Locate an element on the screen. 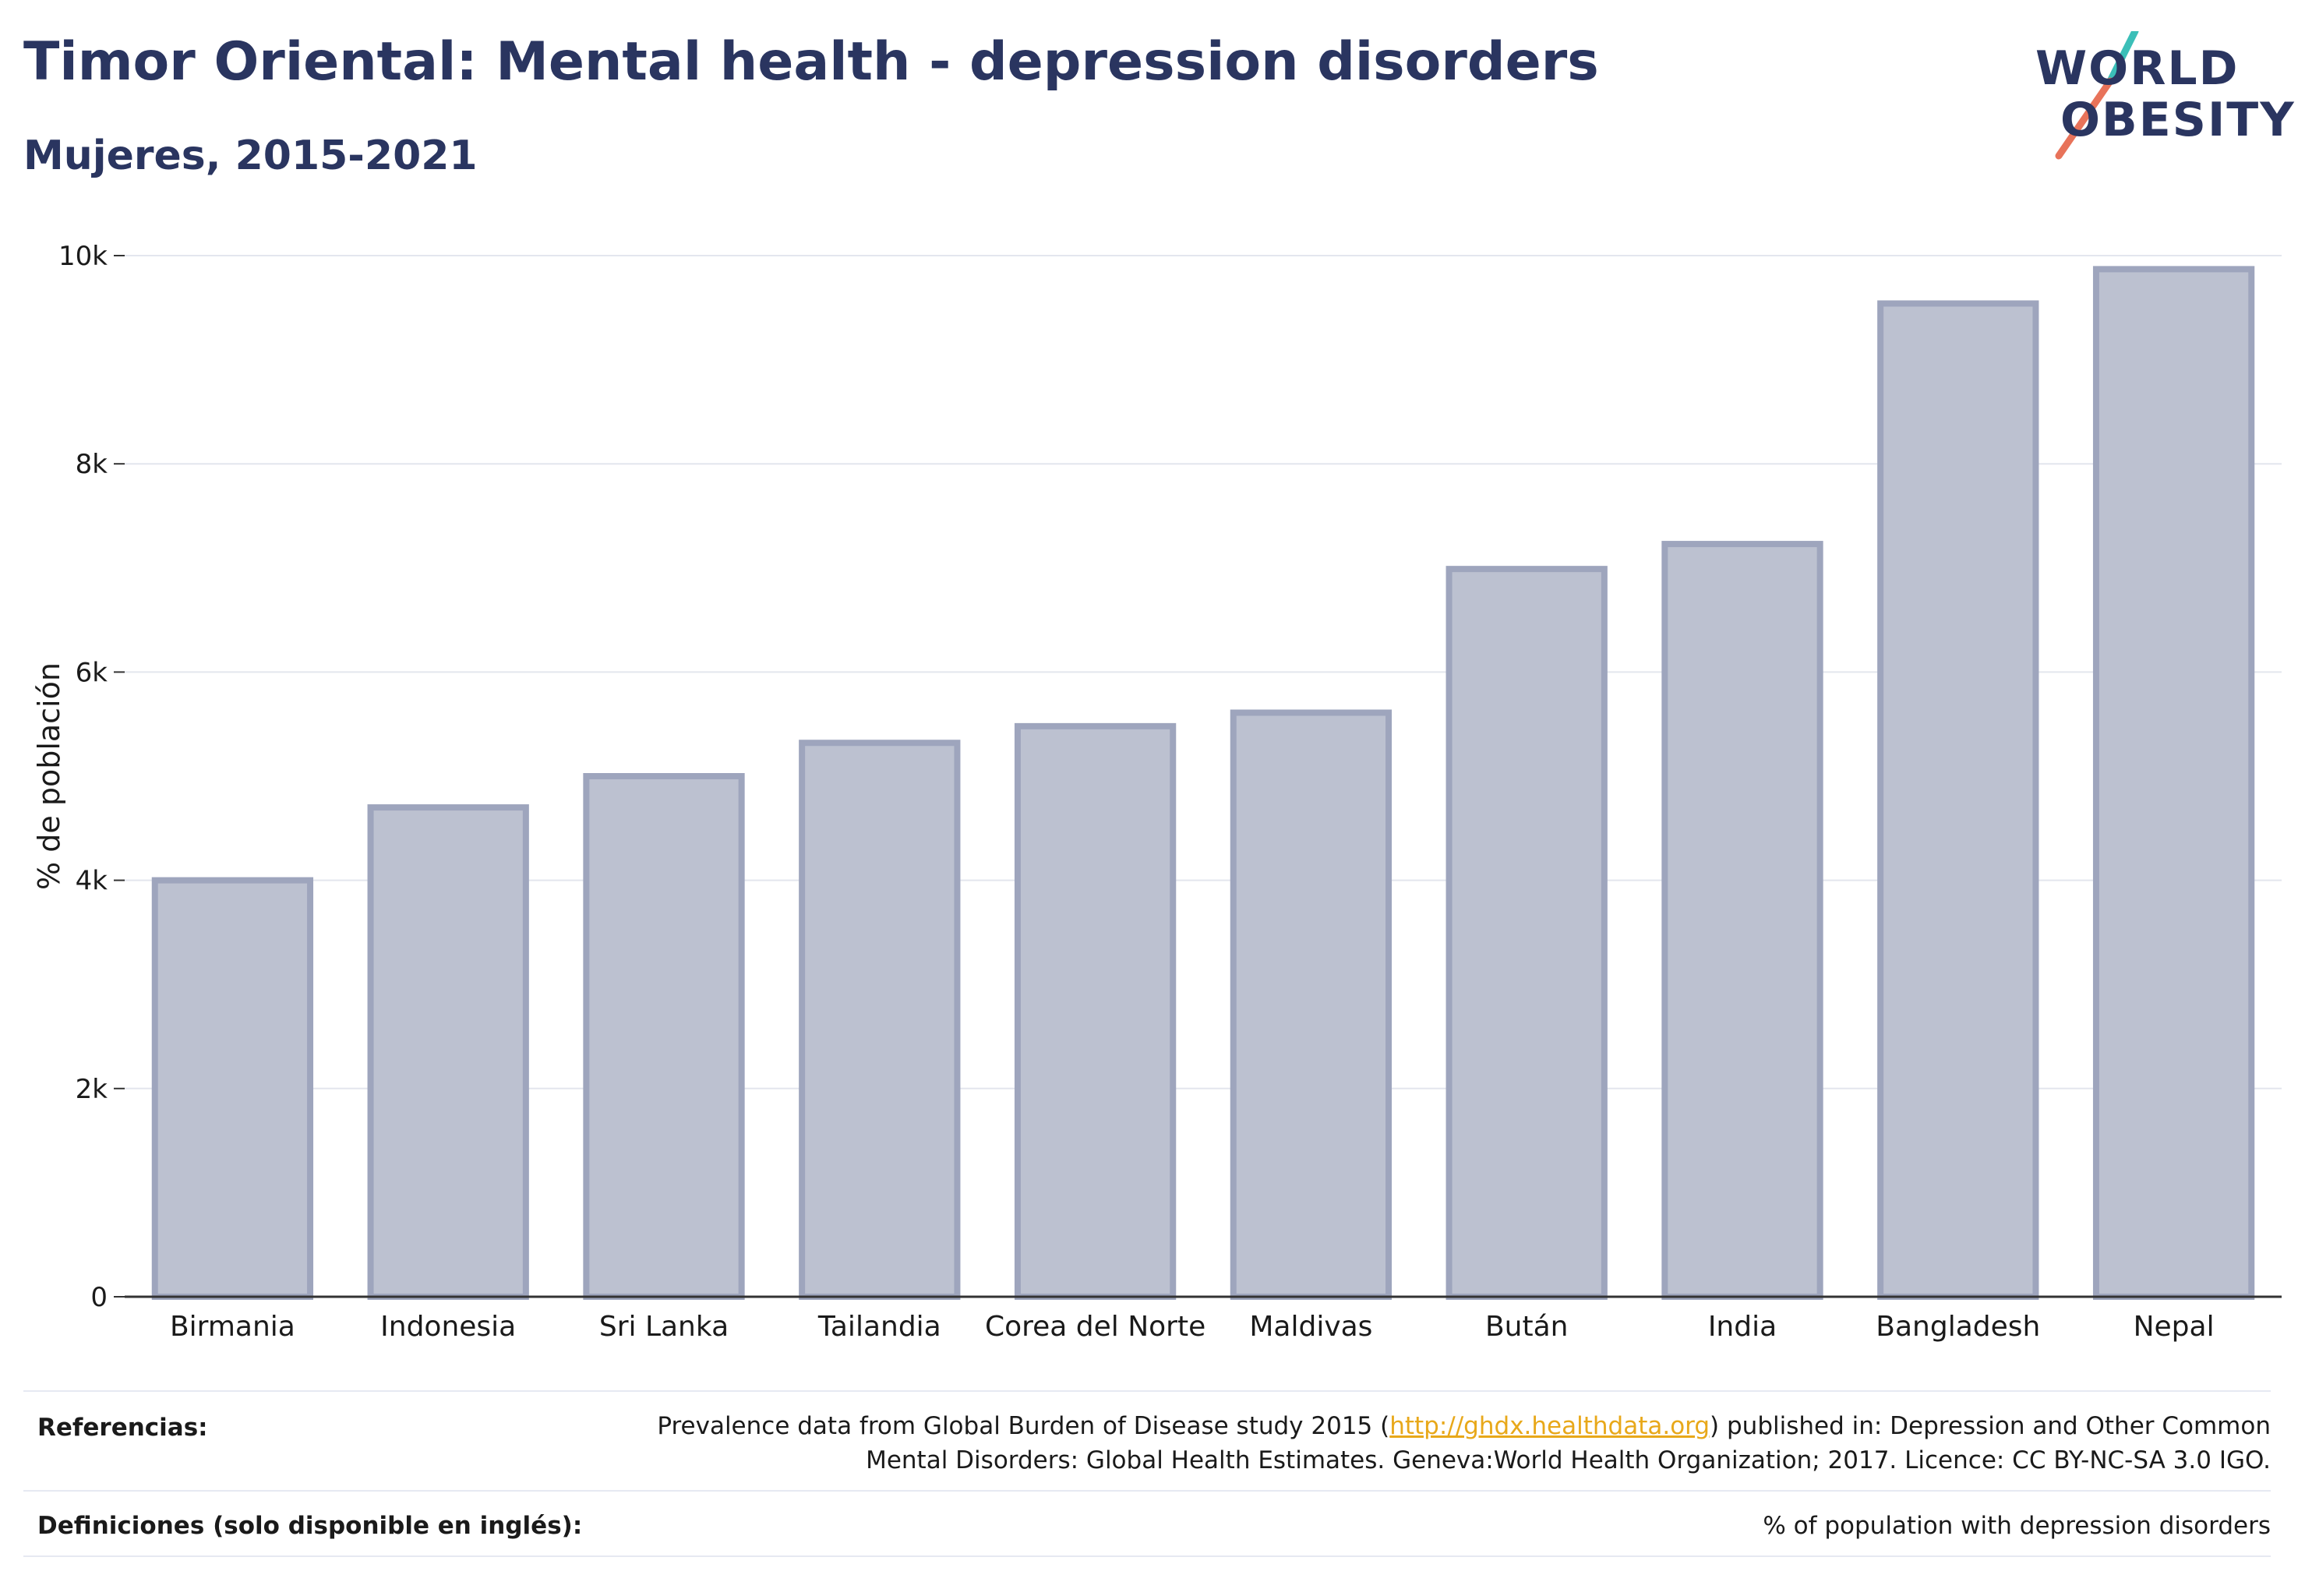 The height and width of the screenshot is (1596, 2305). world-obesity-logo: WORLD OBESITY is located at coordinates (2160, 97).